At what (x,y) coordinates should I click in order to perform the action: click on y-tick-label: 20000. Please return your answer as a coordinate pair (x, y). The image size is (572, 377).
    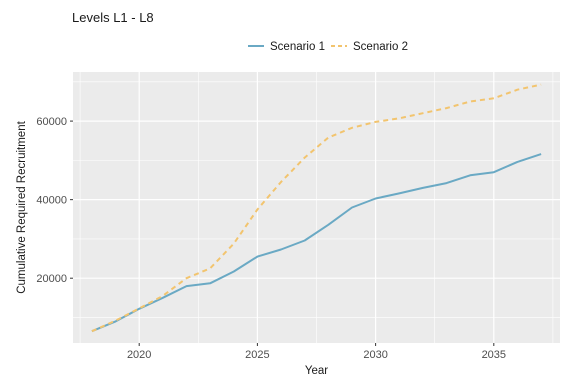
    Looking at the image, I should click on (51, 279).